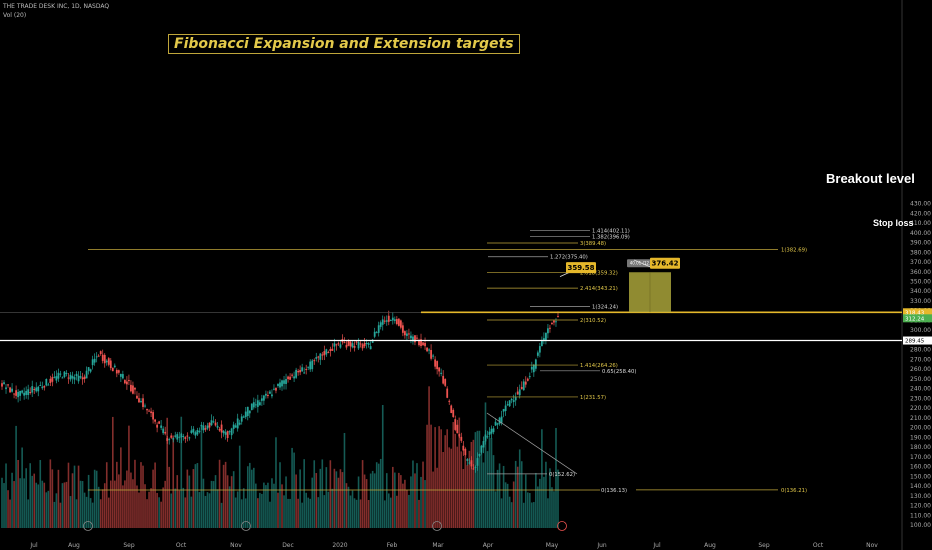  Describe the element at coordinates (917, 340) in the screenshot. I see `price-tag` at that location.